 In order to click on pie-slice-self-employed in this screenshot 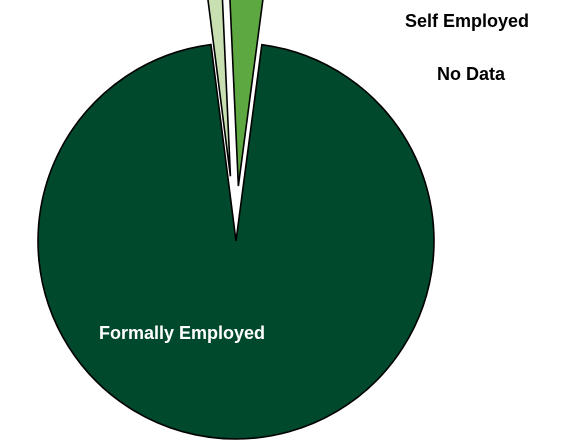, I will do `click(219, 88)`.